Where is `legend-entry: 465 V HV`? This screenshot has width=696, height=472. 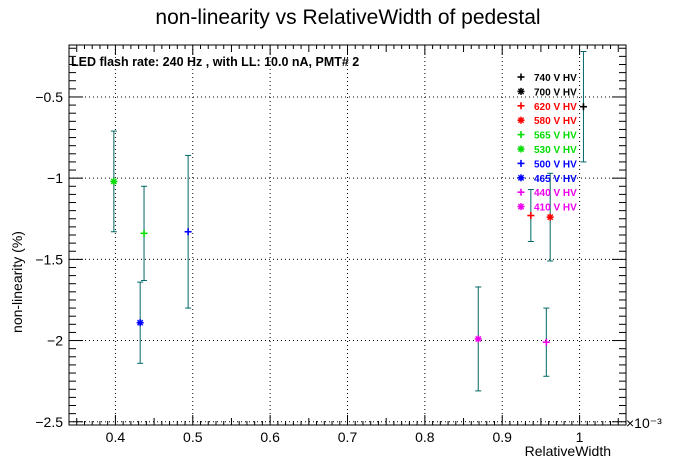 legend-entry: 465 V HV is located at coordinates (555, 179).